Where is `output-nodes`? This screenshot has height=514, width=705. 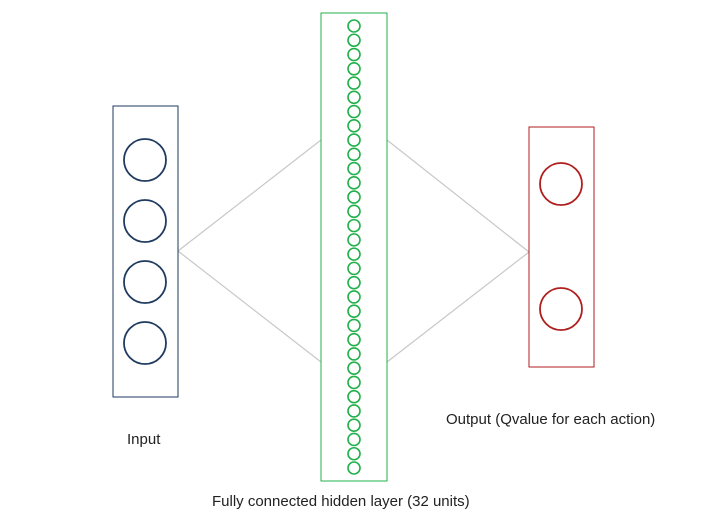 output-nodes is located at coordinates (561, 246).